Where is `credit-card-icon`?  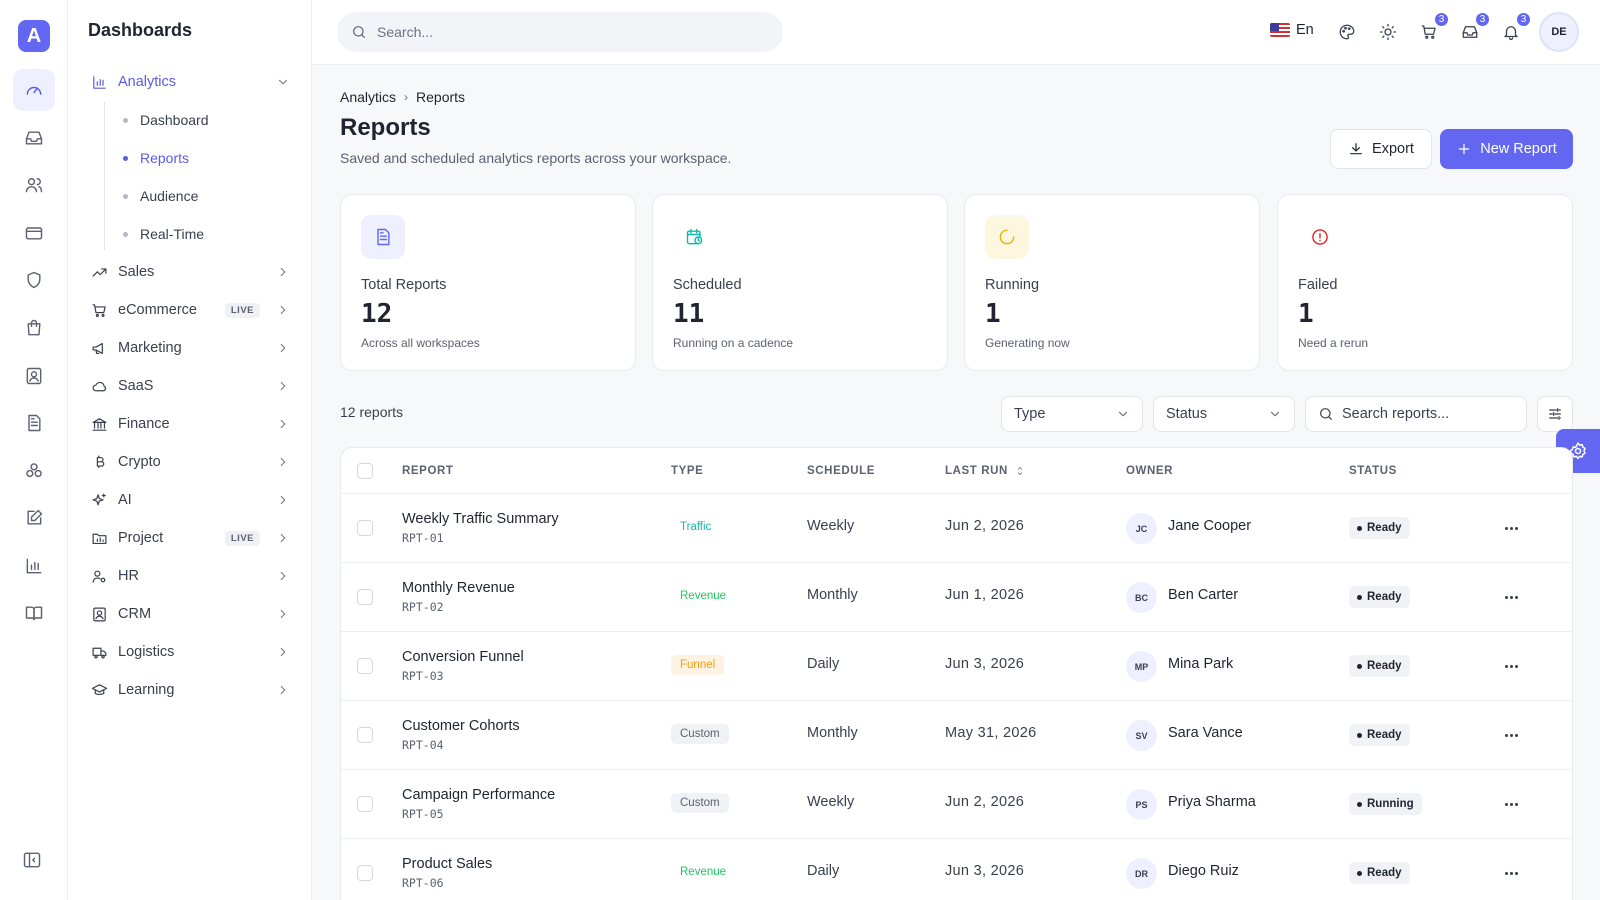
credit-card-icon is located at coordinates (34, 233).